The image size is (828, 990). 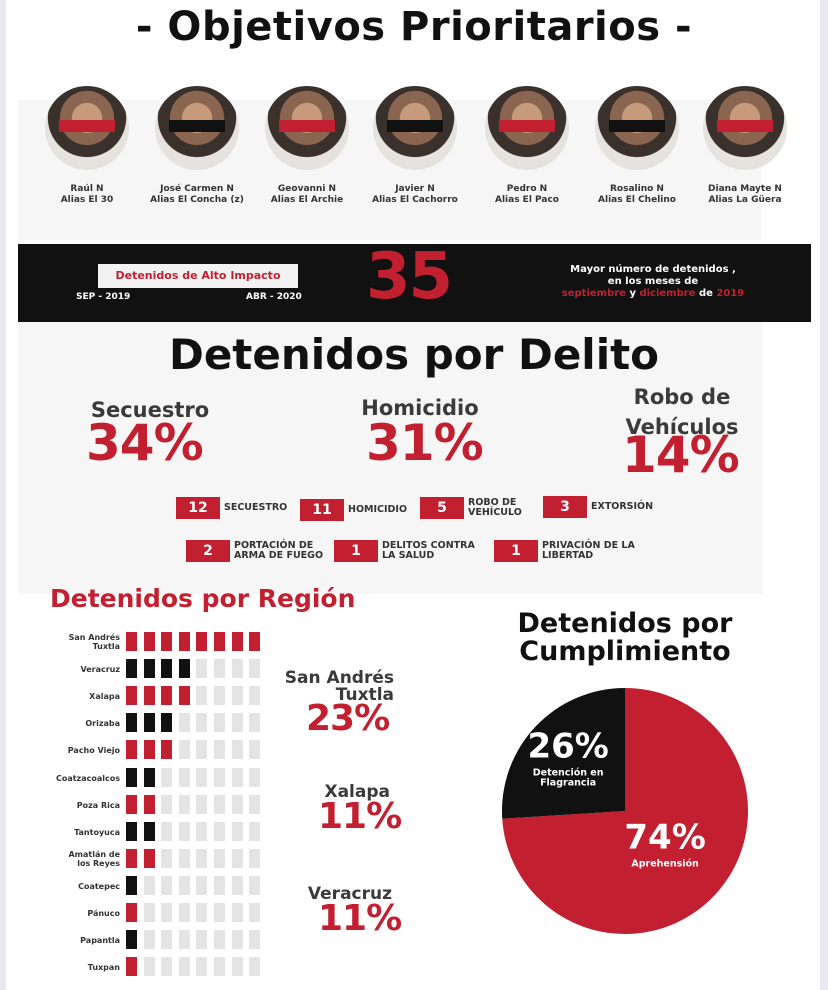 I want to click on top-region-label-2: Xalapa, so click(x=357, y=792).